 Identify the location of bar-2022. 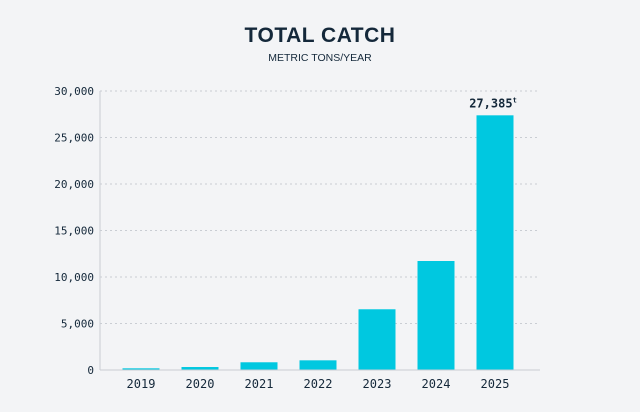
(318, 365).